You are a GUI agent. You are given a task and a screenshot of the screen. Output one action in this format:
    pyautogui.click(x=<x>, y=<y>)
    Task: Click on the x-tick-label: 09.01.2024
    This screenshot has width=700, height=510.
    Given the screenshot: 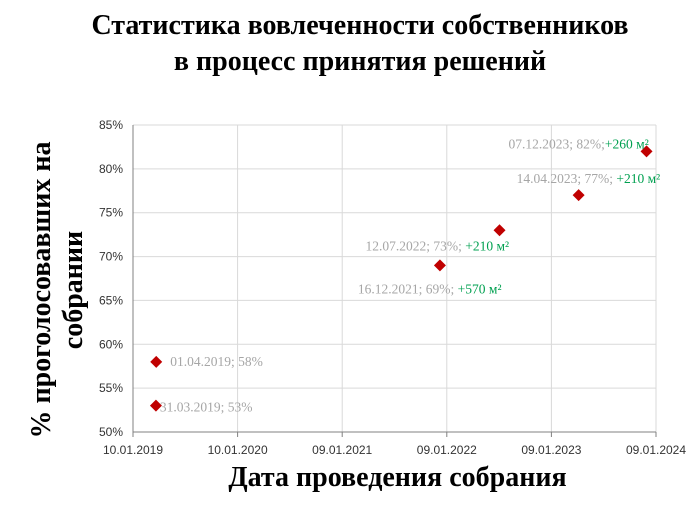 What is the action you would take?
    pyautogui.click(x=656, y=450)
    